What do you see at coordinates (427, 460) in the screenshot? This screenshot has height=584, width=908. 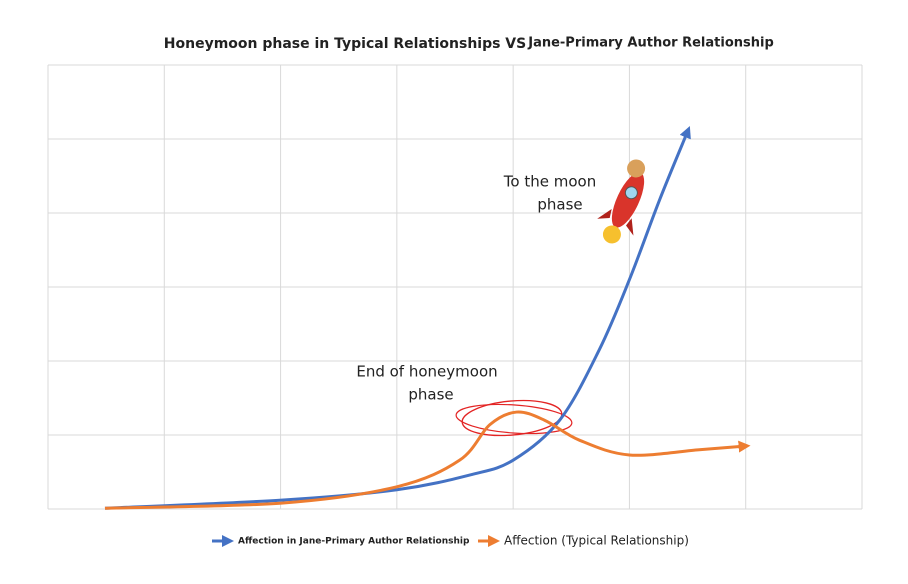 I see `series-line` at bounding box center [427, 460].